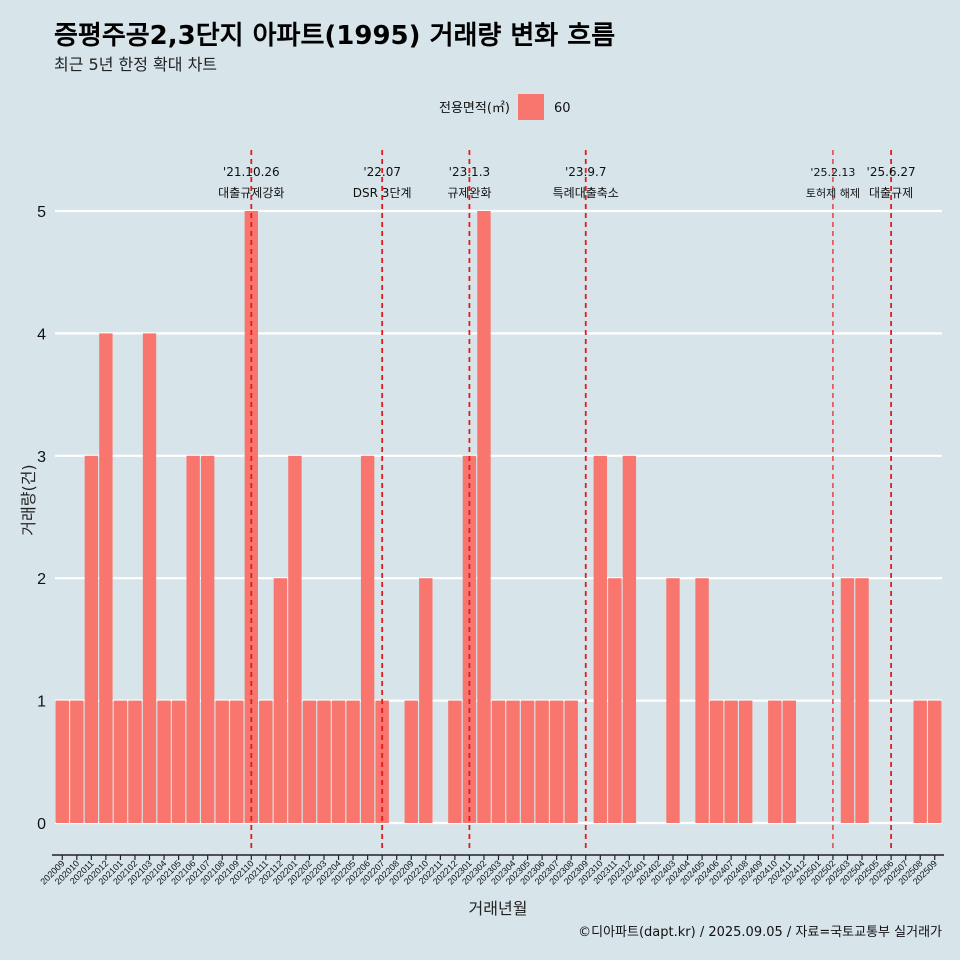 The height and width of the screenshot is (960, 960). What do you see at coordinates (28, 499) in the screenshot?
I see `y-axis-title: 거래량(건)` at bounding box center [28, 499].